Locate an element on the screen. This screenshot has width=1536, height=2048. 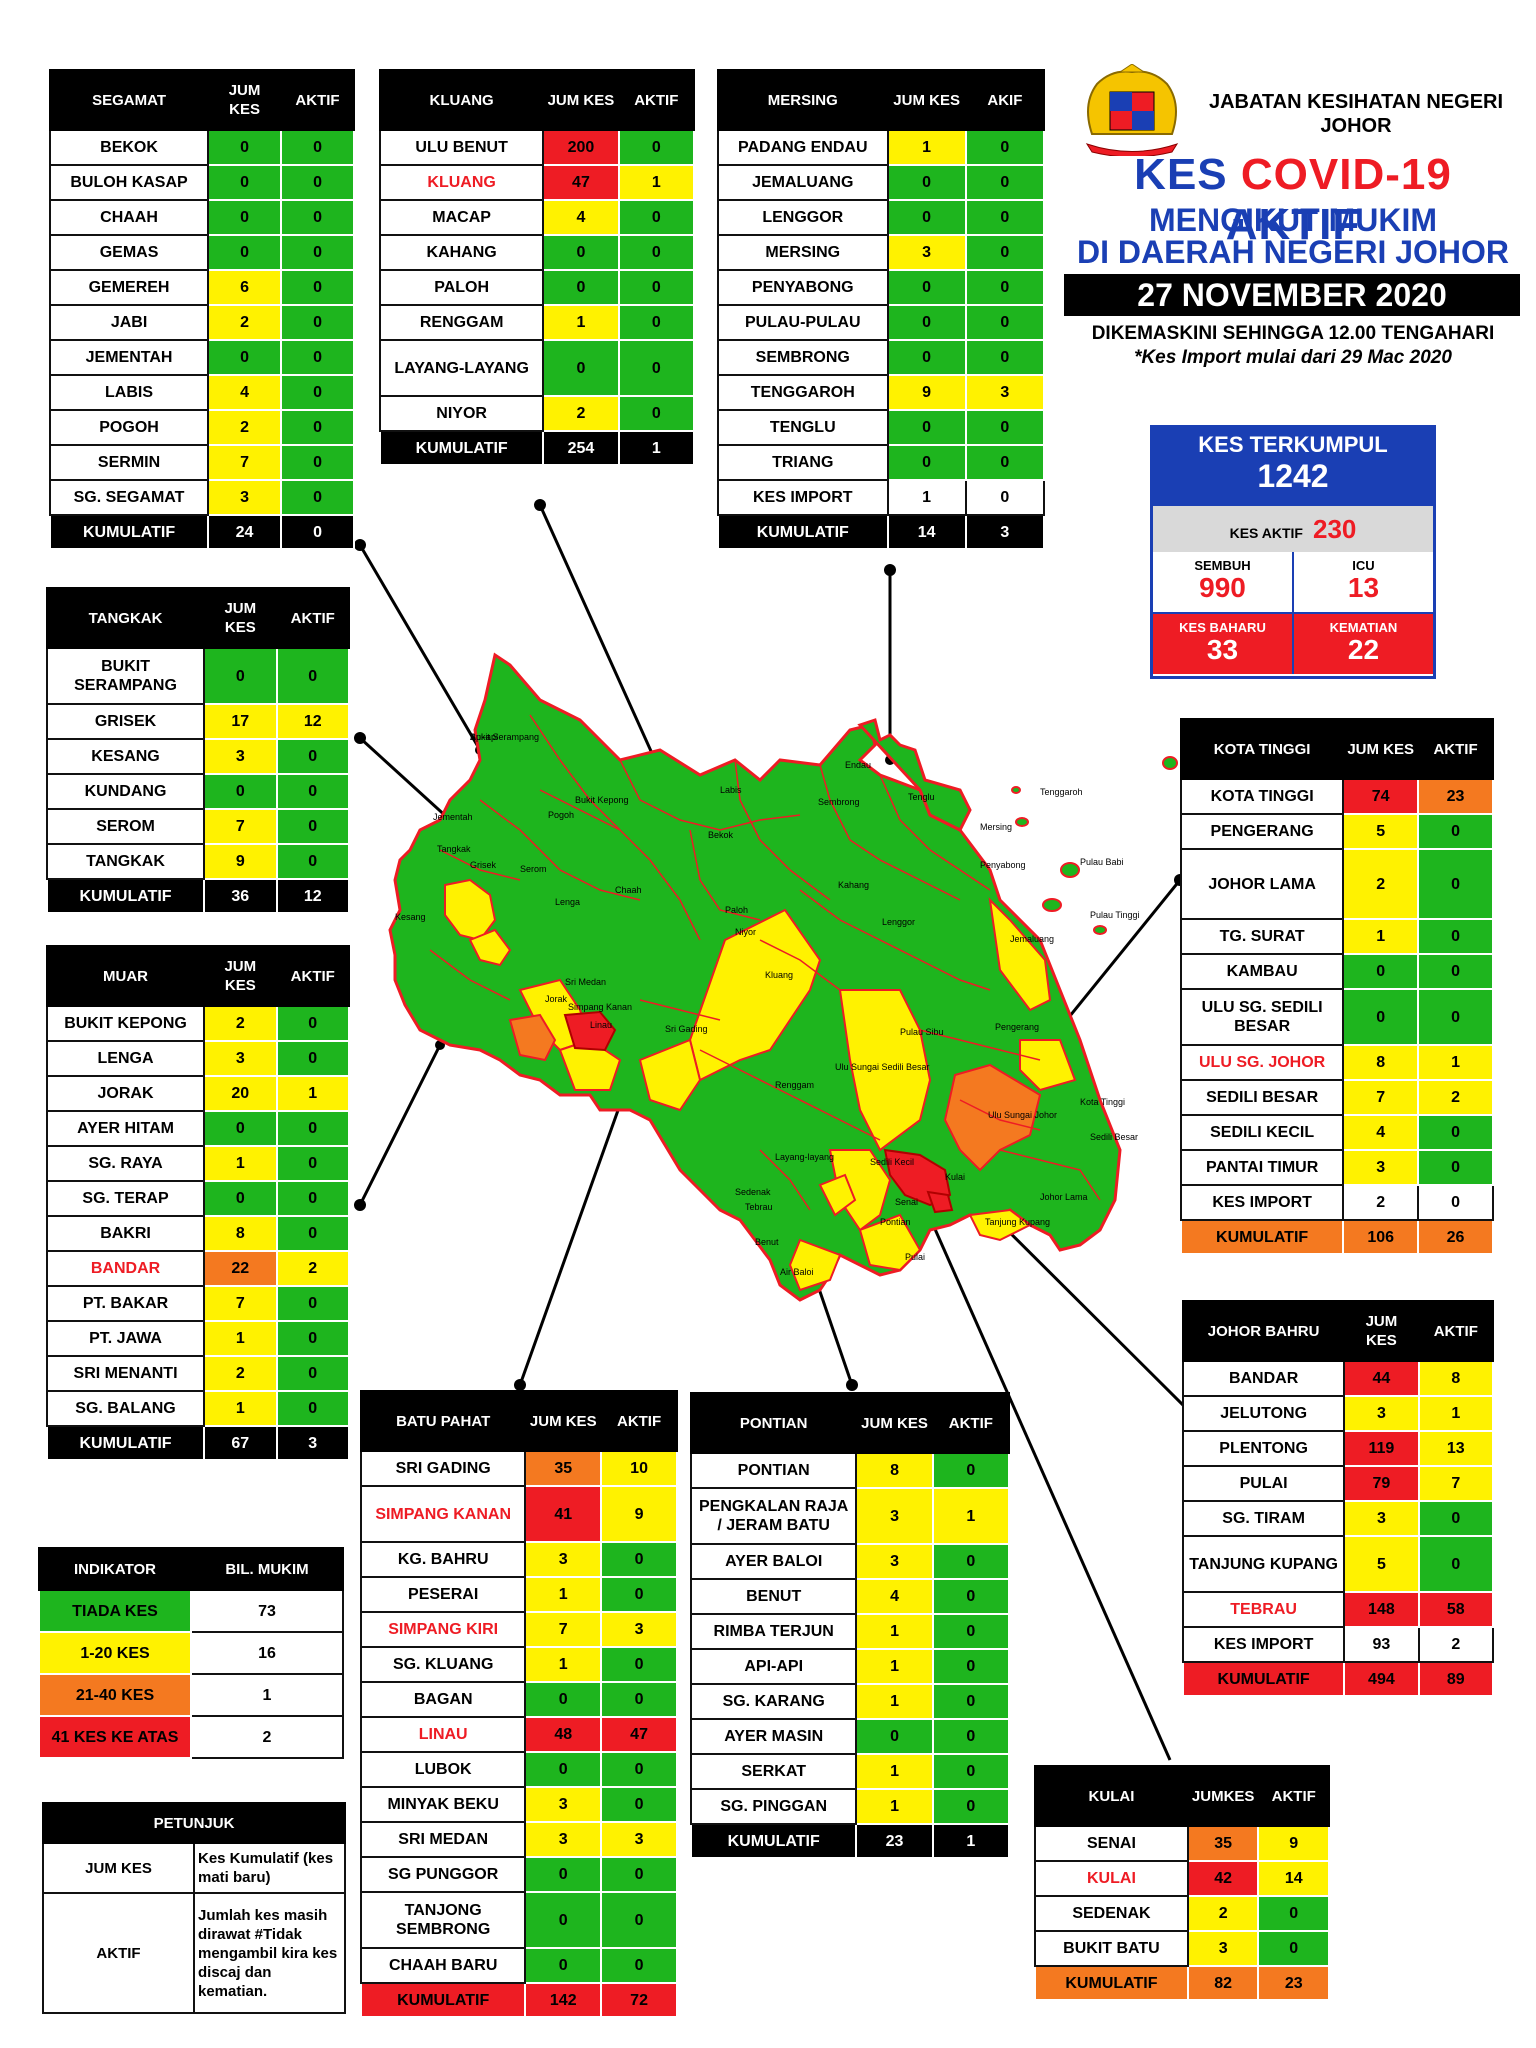
table-row: SG. PINGGAN 1 0 is located at coordinates (850, 1806).